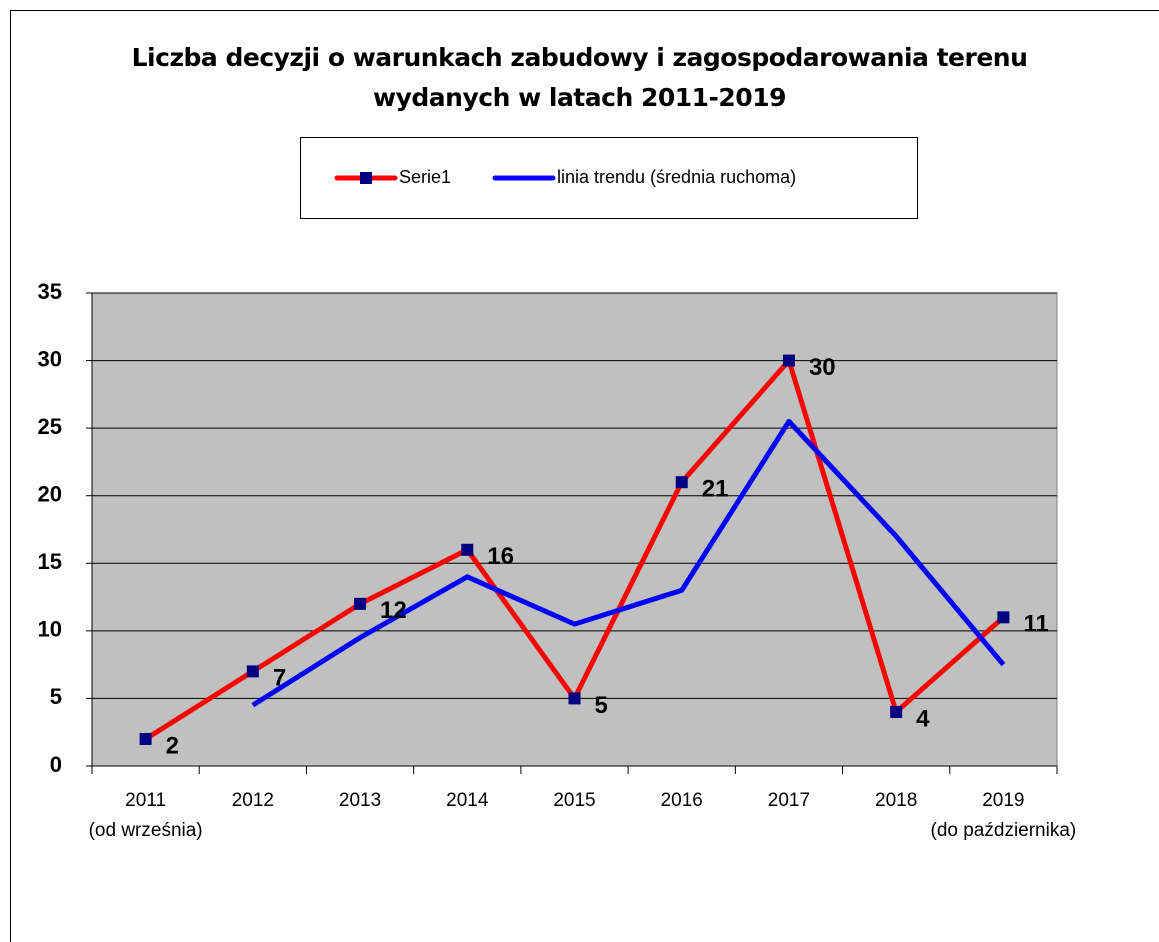  What do you see at coordinates (896, 800) in the screenshot?
I see `x-tick-label: 2018` at bounding box center [896, 800].